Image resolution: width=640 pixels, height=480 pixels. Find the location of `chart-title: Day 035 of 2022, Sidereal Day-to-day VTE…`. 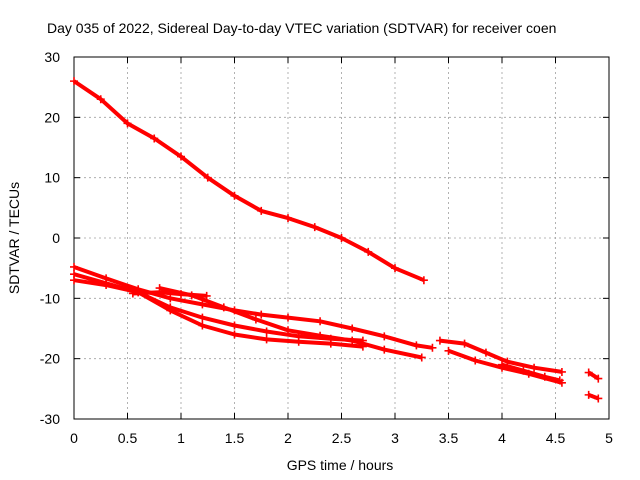

chart-title: Day 035 of 2022, Sidereal Day-to-day VTE… is located at coordinates (301, 28).